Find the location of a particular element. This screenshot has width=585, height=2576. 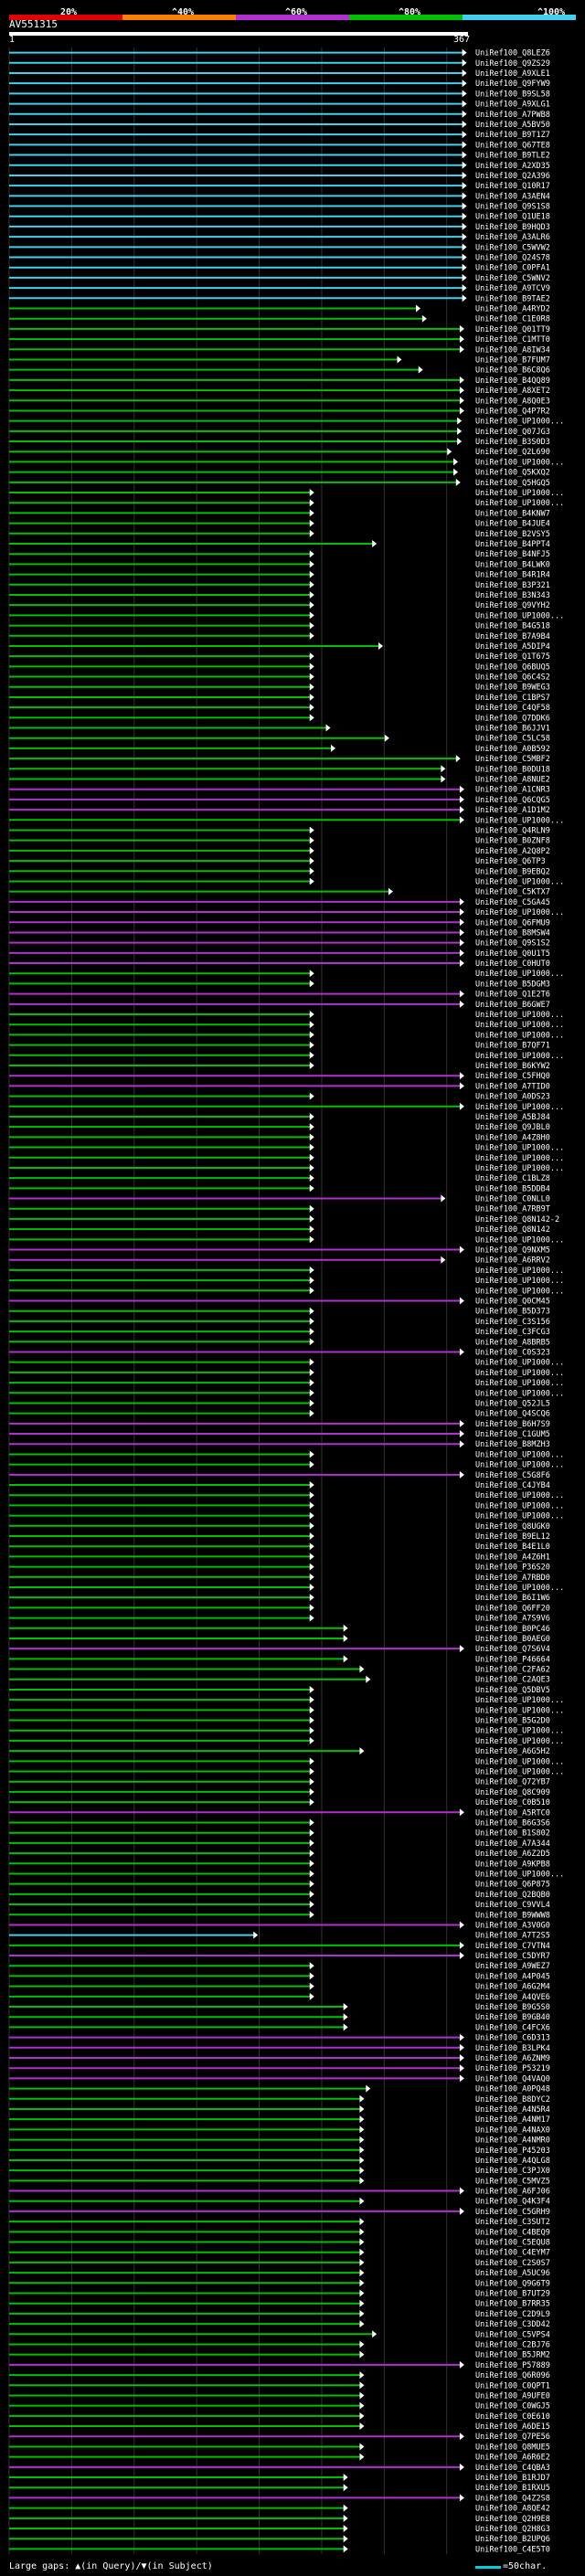

hit-row: UniRef100_Q0U1T5 is located at coordinates (280, 954).